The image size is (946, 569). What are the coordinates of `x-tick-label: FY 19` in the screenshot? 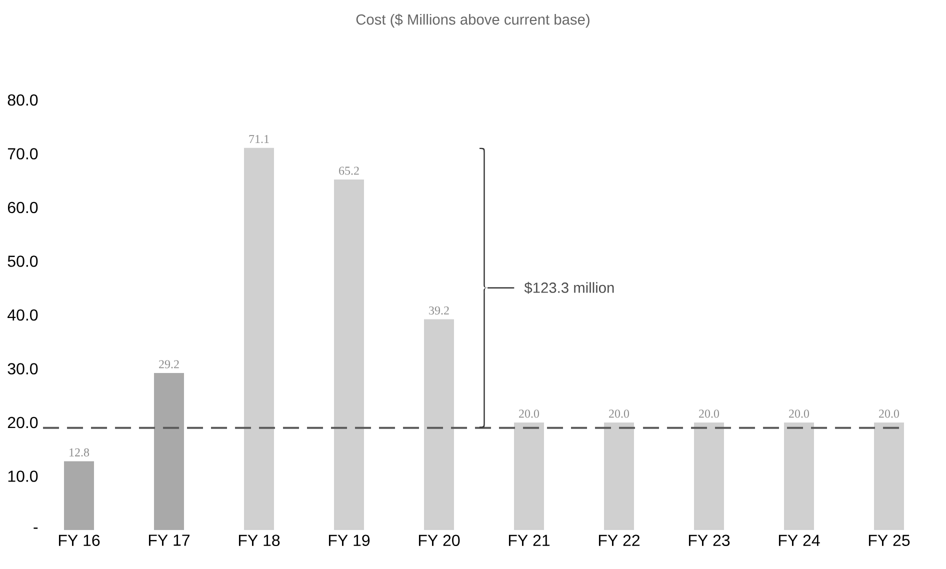 It's located at (349, 540).